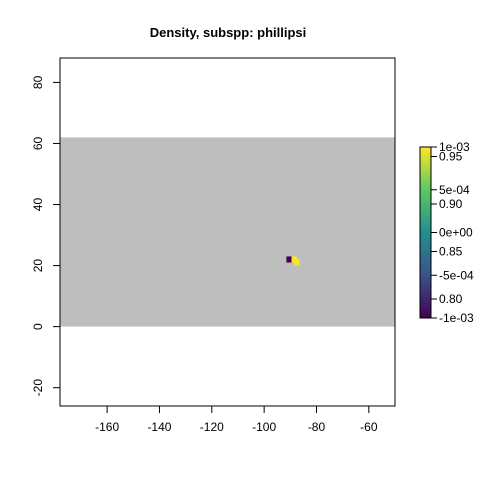  Describe the element at coordinates (38, 388) in the screenshot. I see `y-tick-label-0: -20` at that location.